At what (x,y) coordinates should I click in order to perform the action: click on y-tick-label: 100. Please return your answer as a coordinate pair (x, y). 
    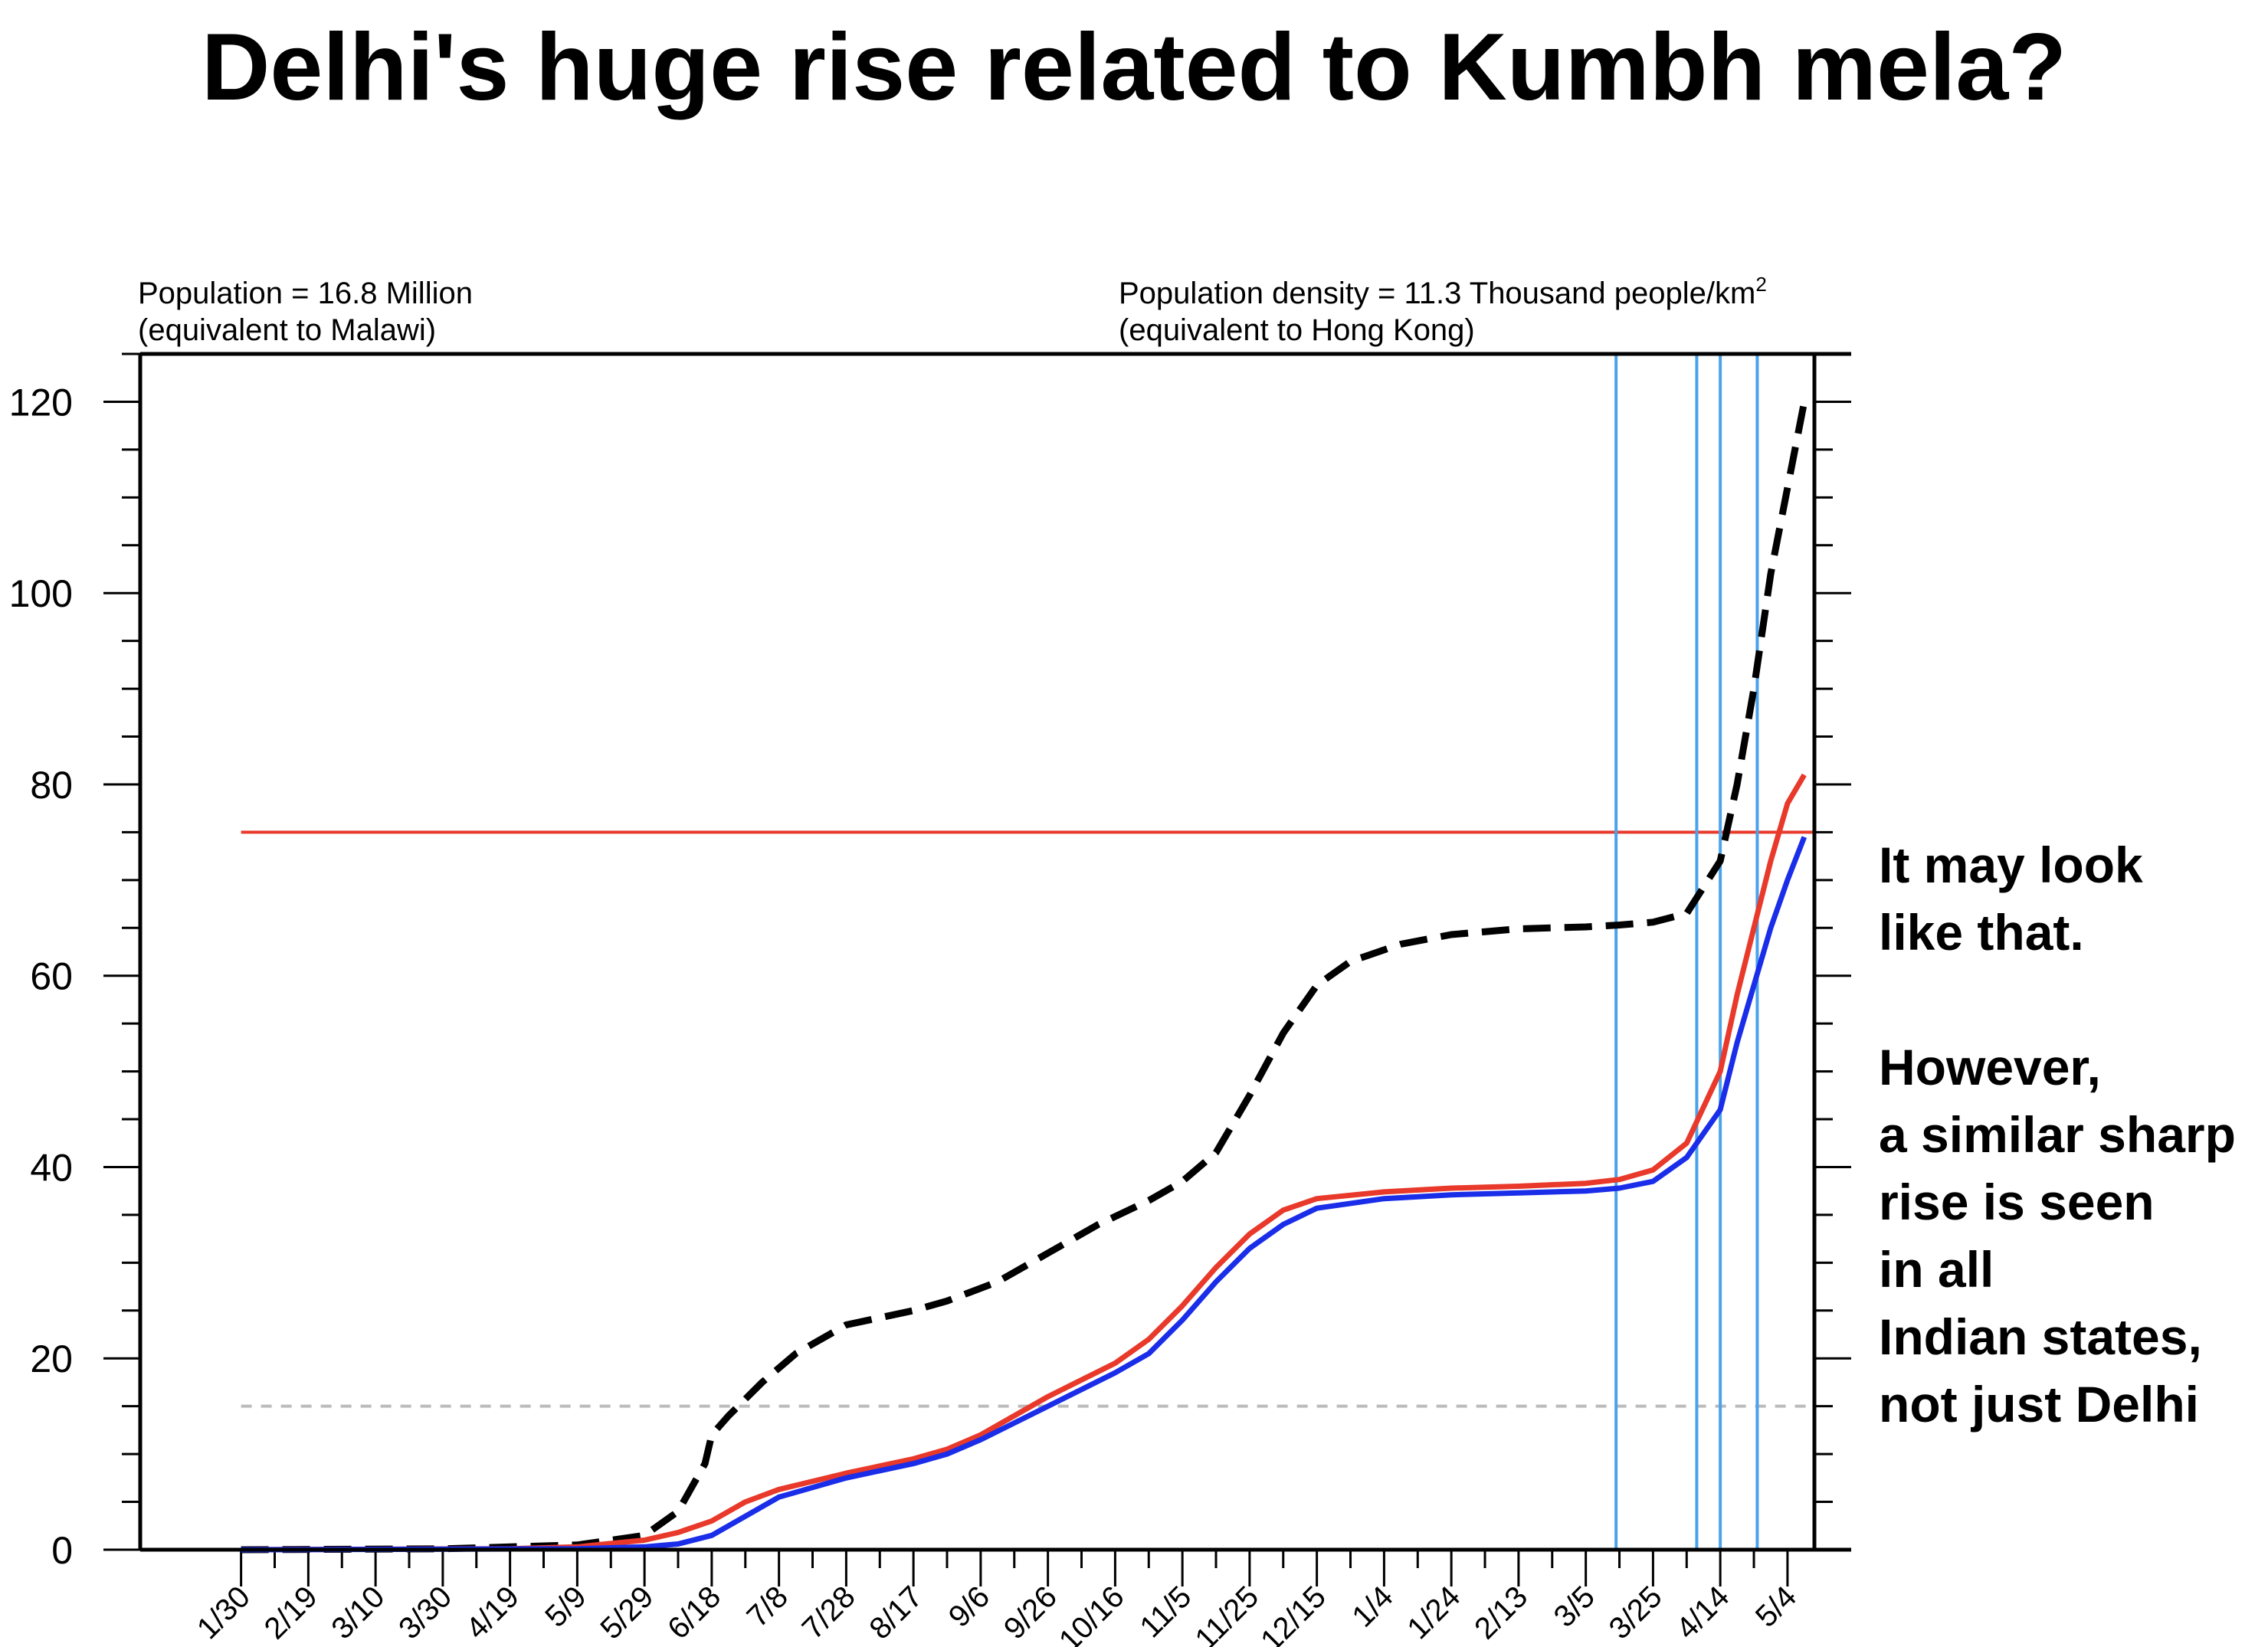
    Looking at the image, I should click on (41, 593).